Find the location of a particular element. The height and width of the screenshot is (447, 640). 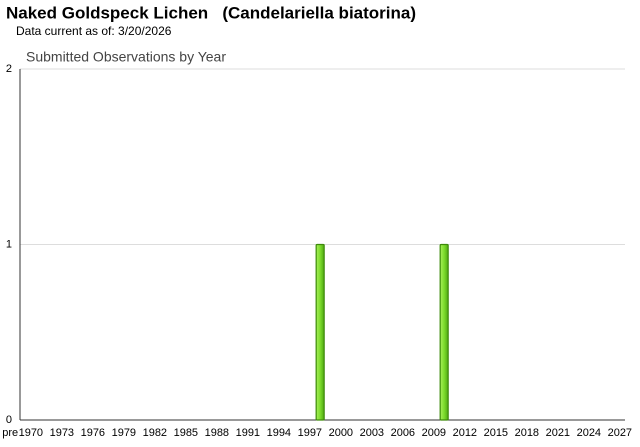

x-tick-label: 2015 is located at coordinates (496, 433).